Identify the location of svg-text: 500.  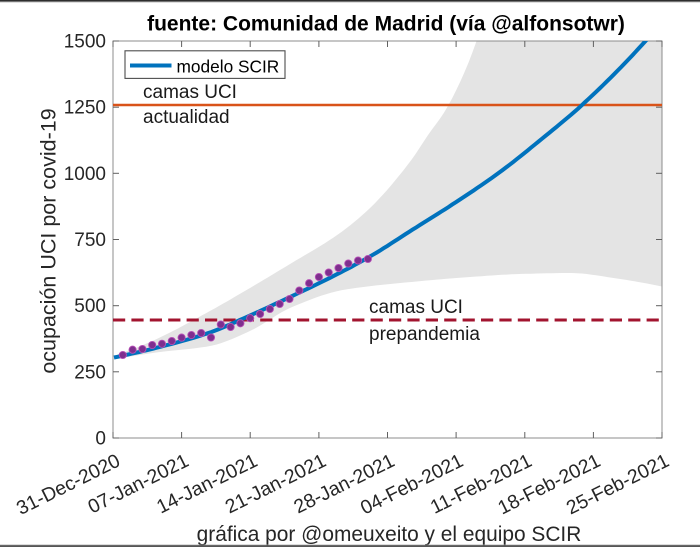
(90, 306).